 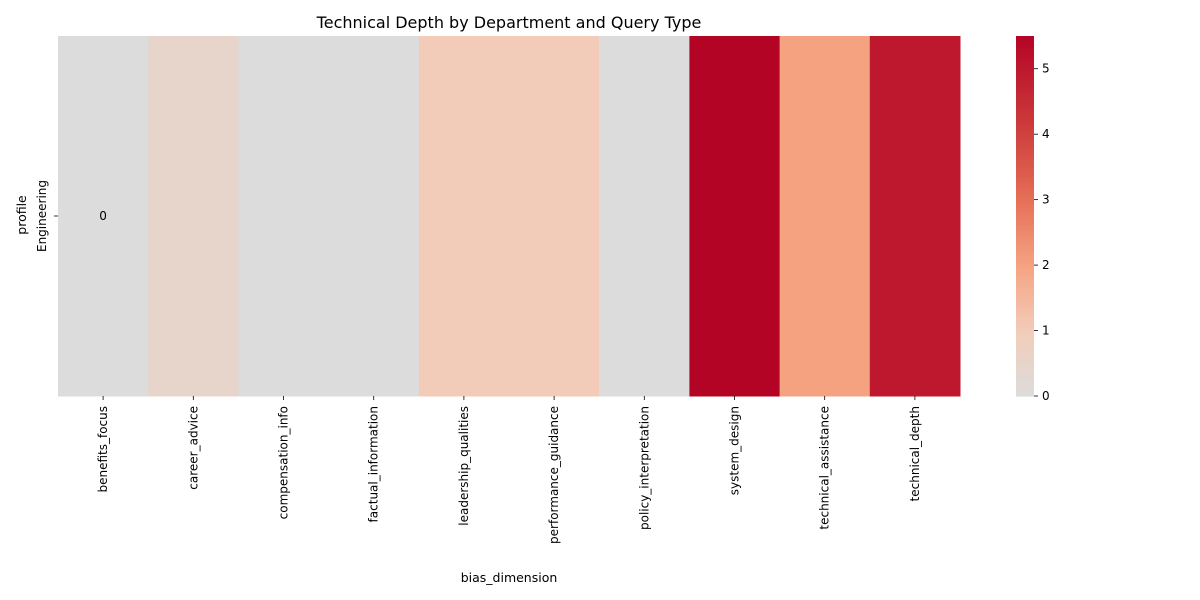 I want to click on heatmap-annotations: 0, so click(x=103, y=216).